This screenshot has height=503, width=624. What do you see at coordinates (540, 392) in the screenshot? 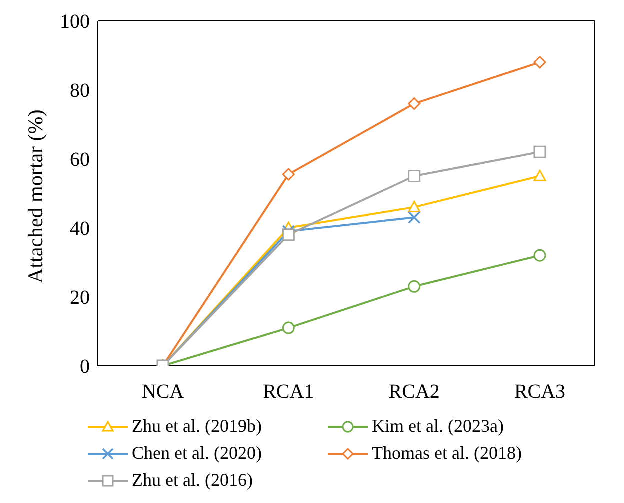
I see `x-tick-label: RCA3` at bounding box center [540, 392].